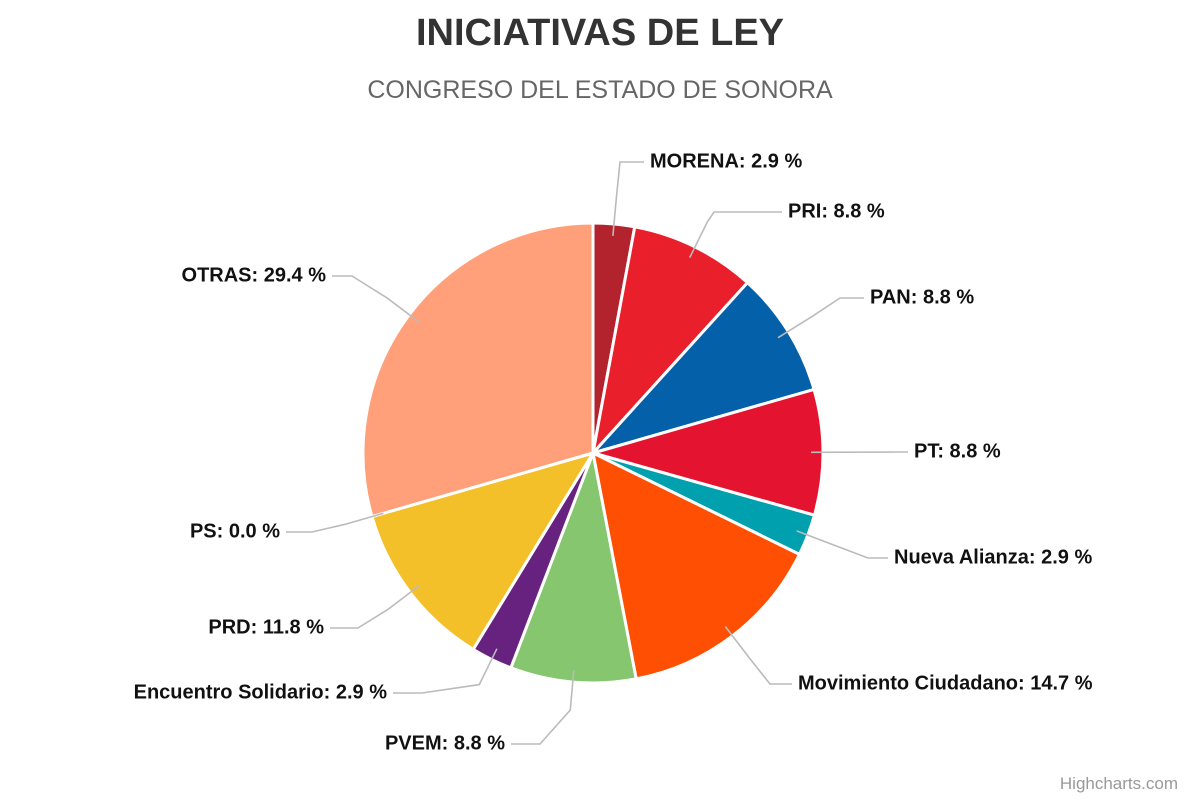 The image size is (1200, 800). What do you see at coordinates (261, 692) in the screenshot?
I see `data-label-encuentro-solidario: Encuentro Solidario: 2.9 %` at bounding box center [261, 692].